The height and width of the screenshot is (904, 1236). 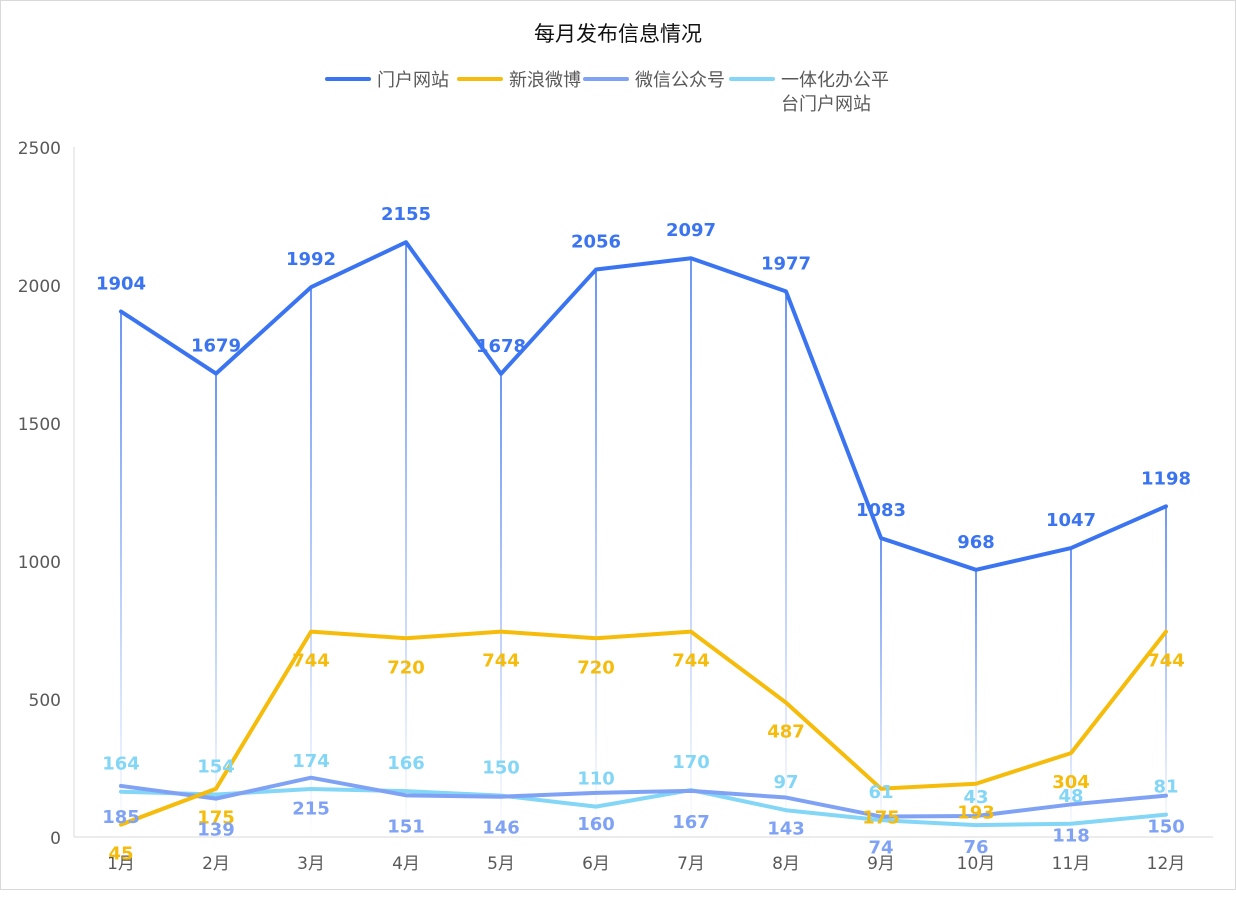 What do you see at coordinates (545, 80) in the screenshot?
I see `legend-label: 新浪微博` at bounding box center [545, 80].